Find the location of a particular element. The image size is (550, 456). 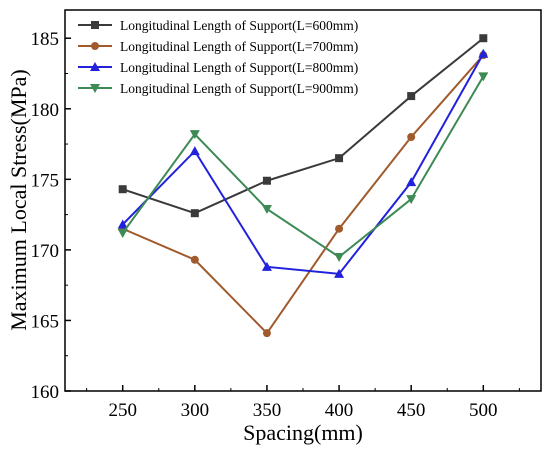

x-tick-label: 450 is located at coordinates (411, 410).